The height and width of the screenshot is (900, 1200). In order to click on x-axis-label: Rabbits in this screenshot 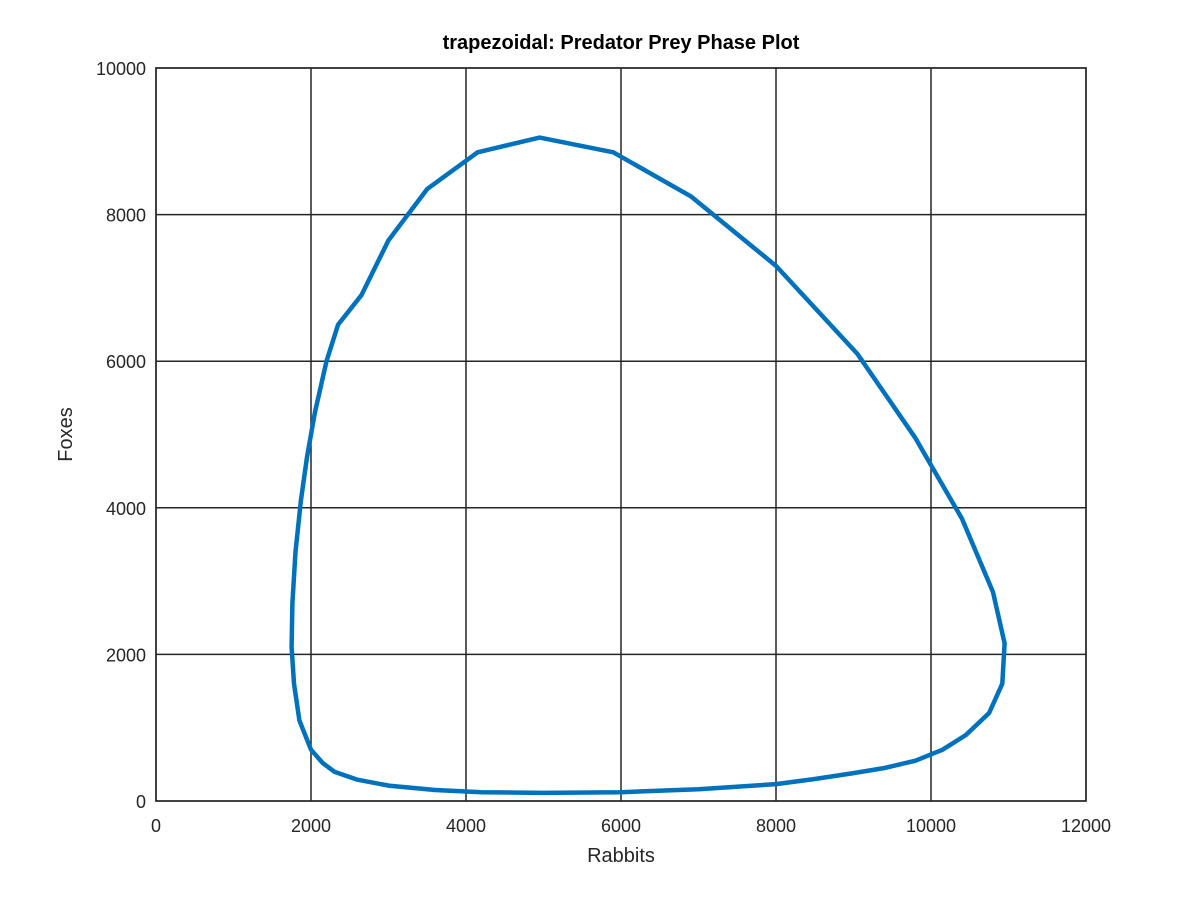, I will do `click(621, 856)`.